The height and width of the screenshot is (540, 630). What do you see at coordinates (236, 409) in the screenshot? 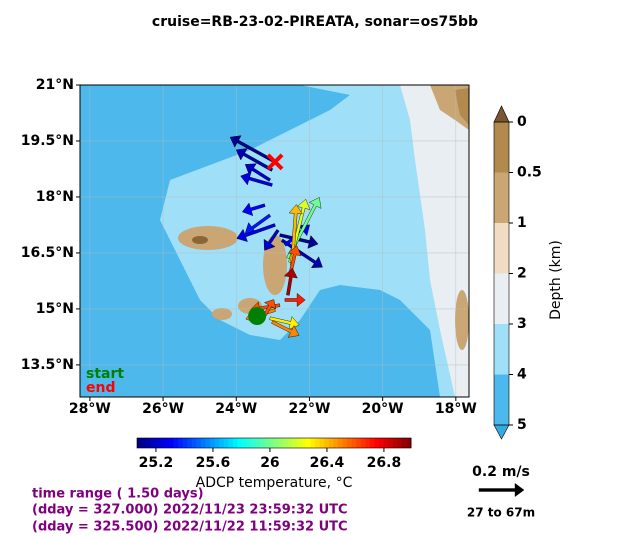
I see `x-tick-label: 24°W` at bounding box center [236, 409].